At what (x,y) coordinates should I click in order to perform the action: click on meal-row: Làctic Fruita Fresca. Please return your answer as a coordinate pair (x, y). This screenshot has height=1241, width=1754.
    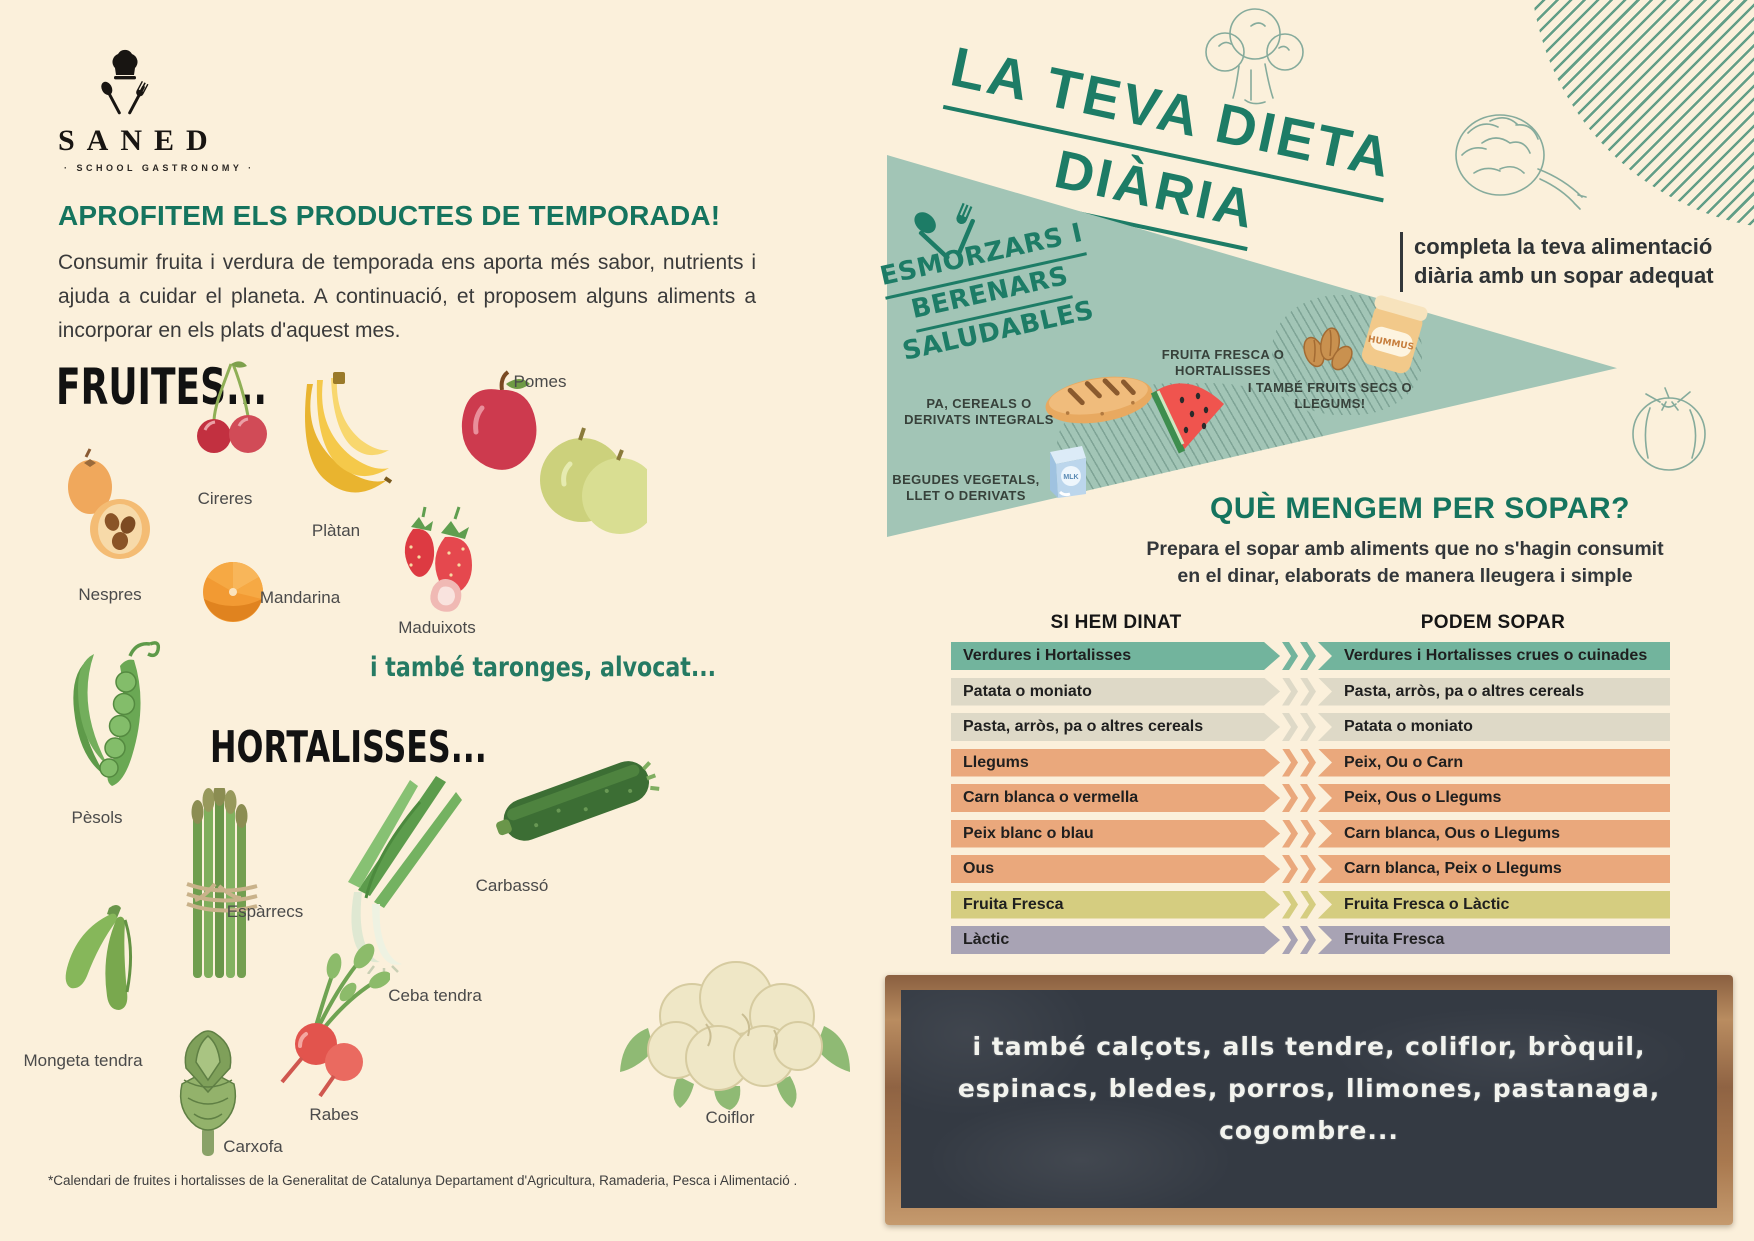
    Looking at the image, I should click on (1310, 940).